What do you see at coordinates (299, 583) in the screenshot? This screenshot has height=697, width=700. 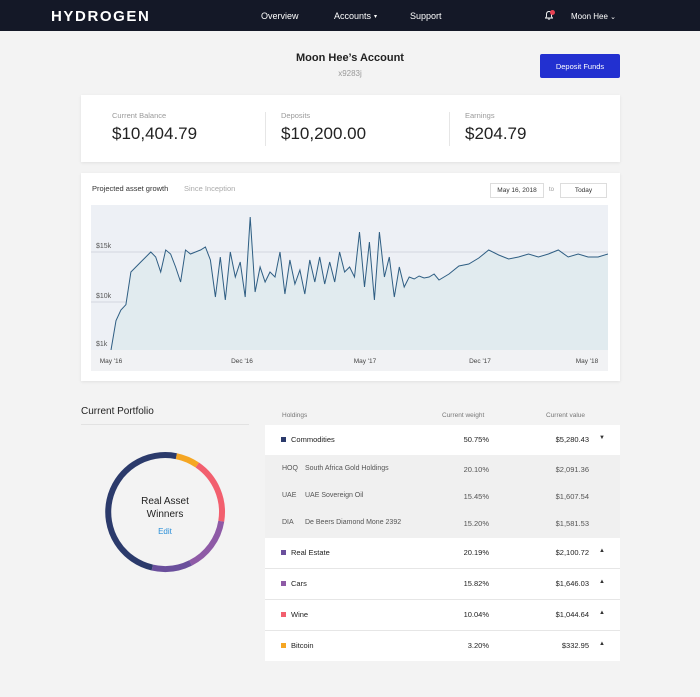 I see `holding-name: Cars` at bounding box center [299, 583].